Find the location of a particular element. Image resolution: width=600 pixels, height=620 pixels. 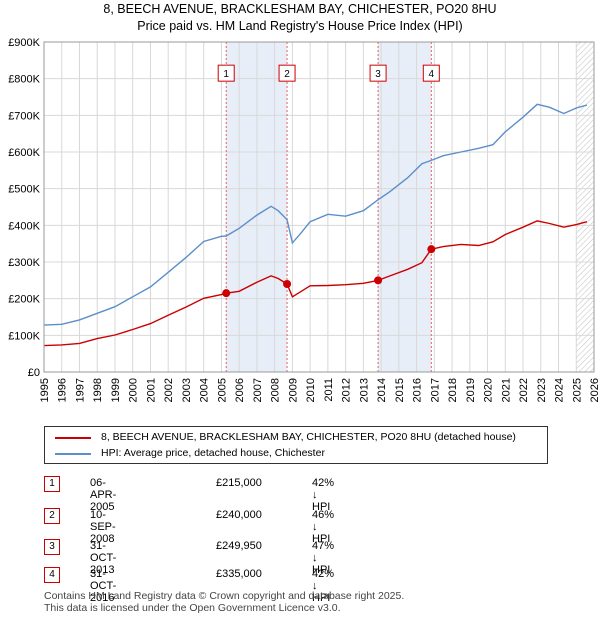

x-tick-label: 2020 is located at coordinates (489, 390).